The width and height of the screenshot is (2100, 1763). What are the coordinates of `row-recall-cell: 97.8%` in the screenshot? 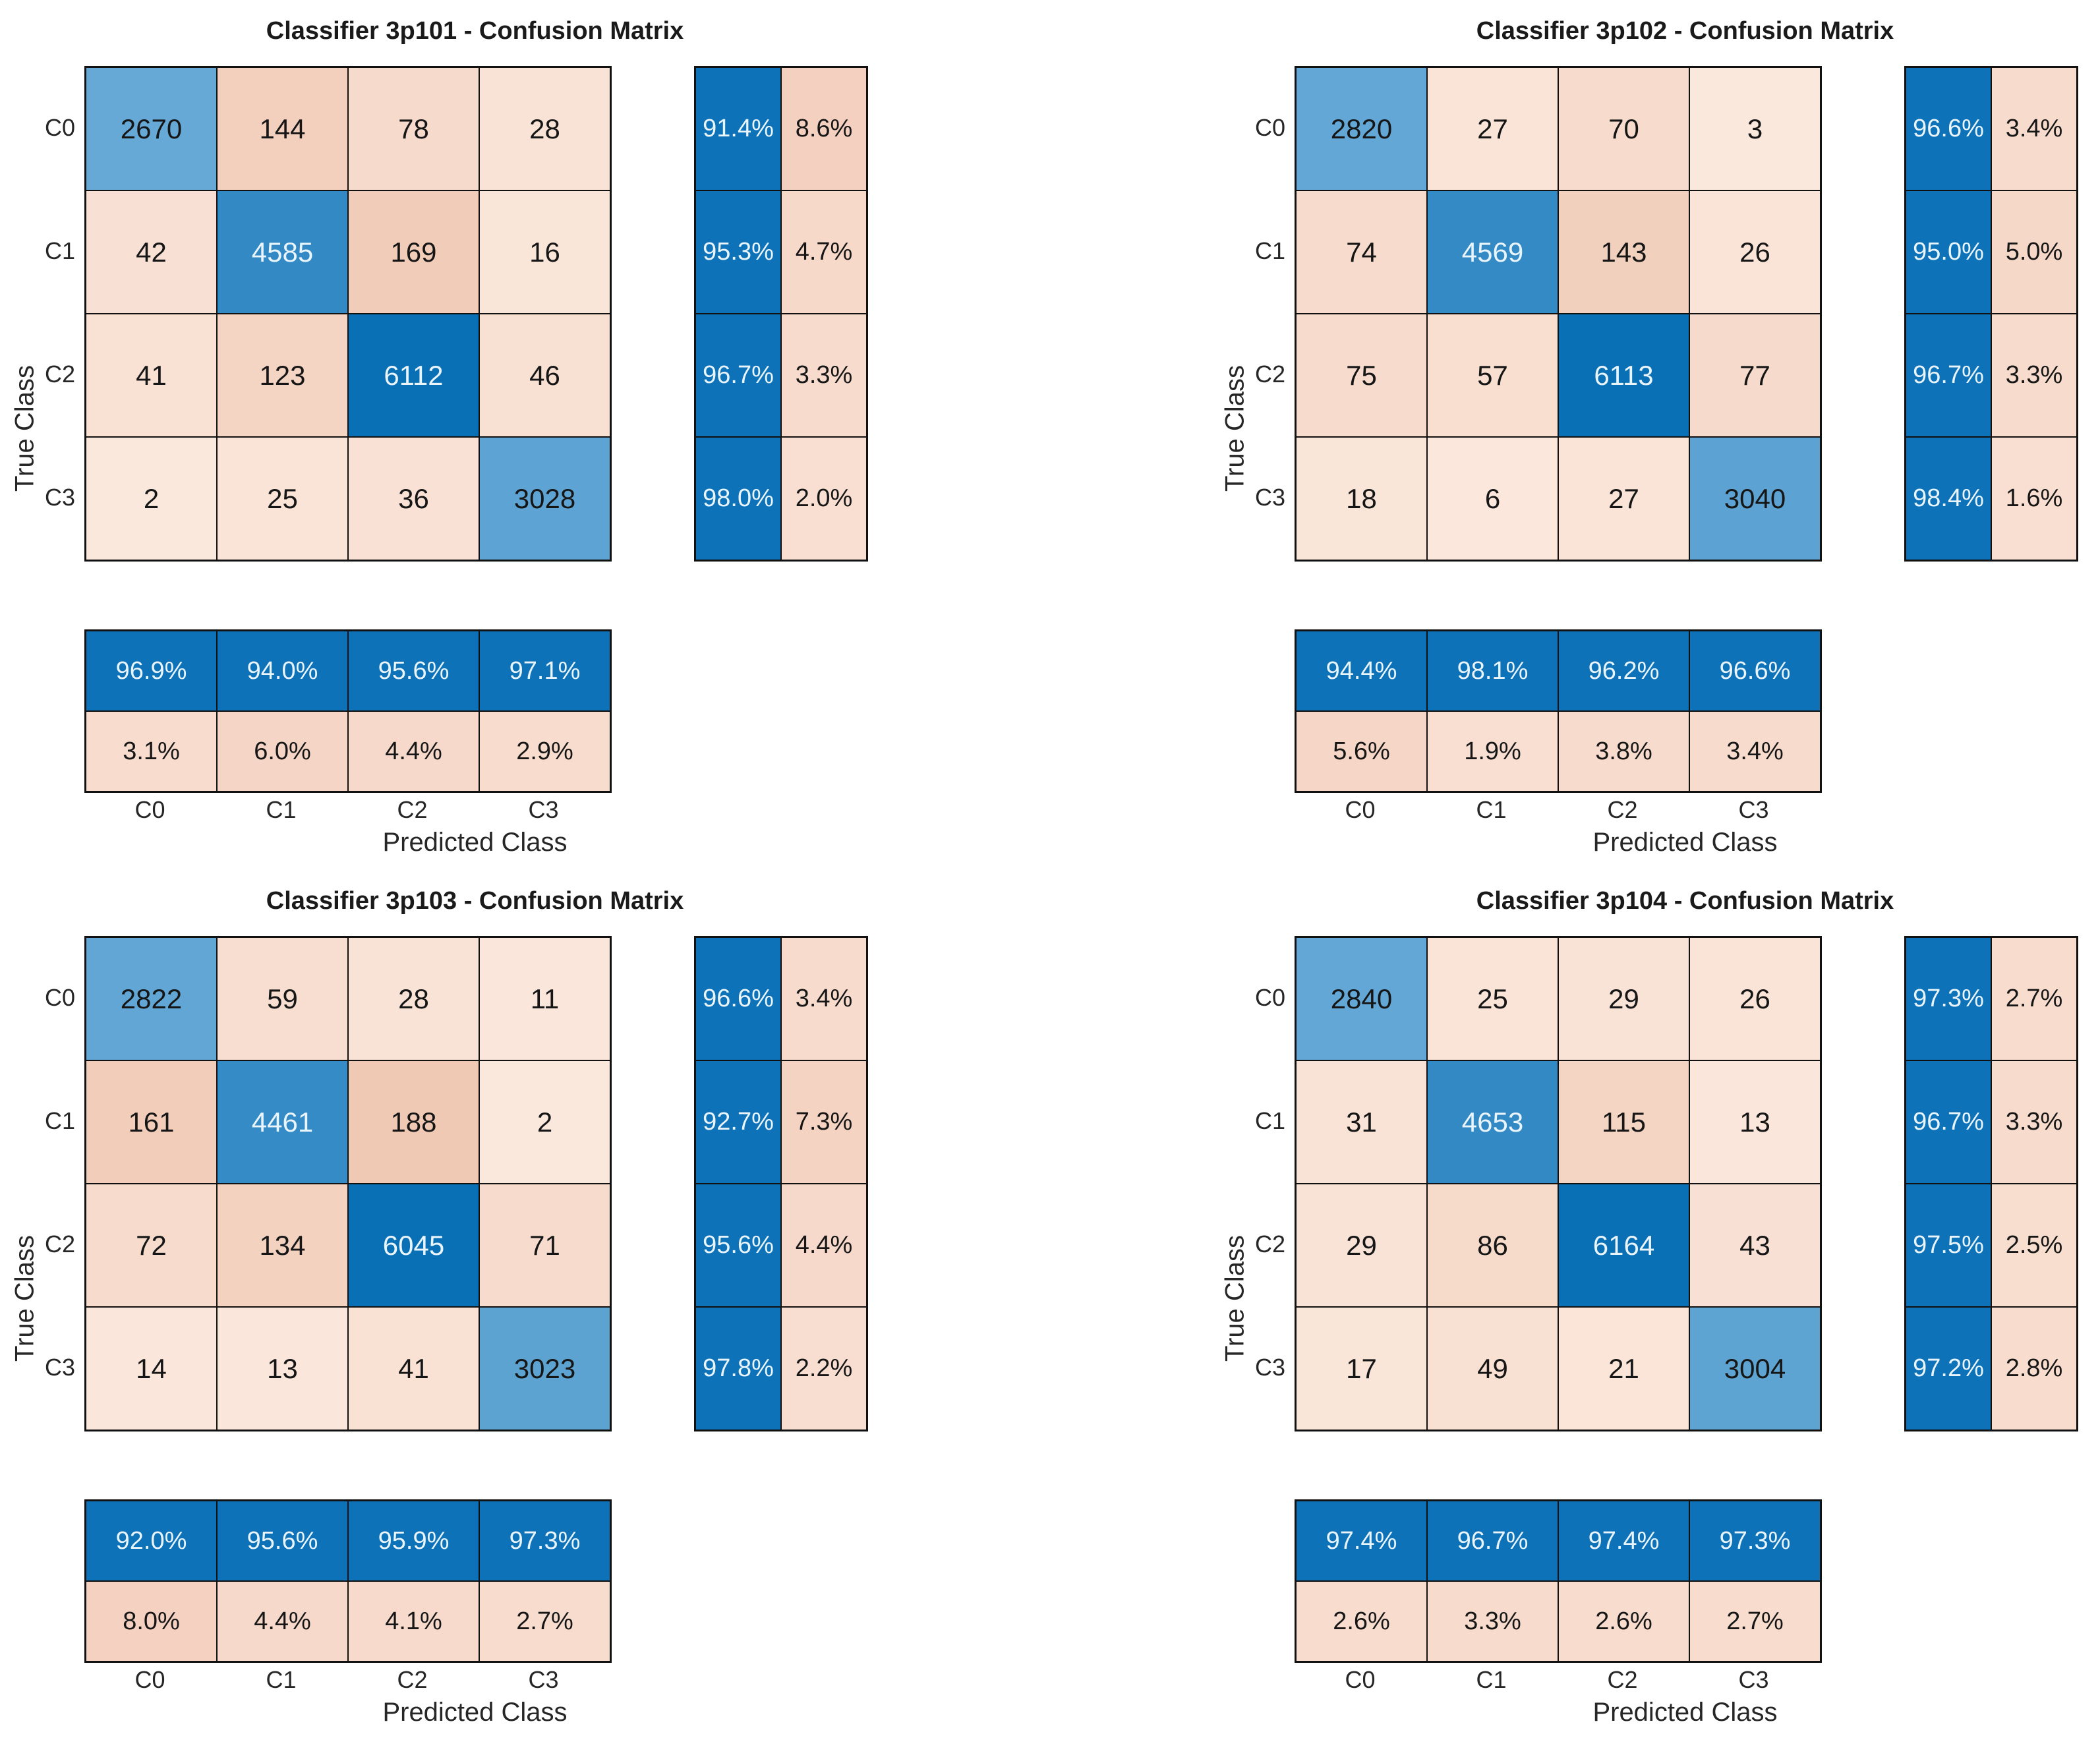 It's located at (738, 1368).